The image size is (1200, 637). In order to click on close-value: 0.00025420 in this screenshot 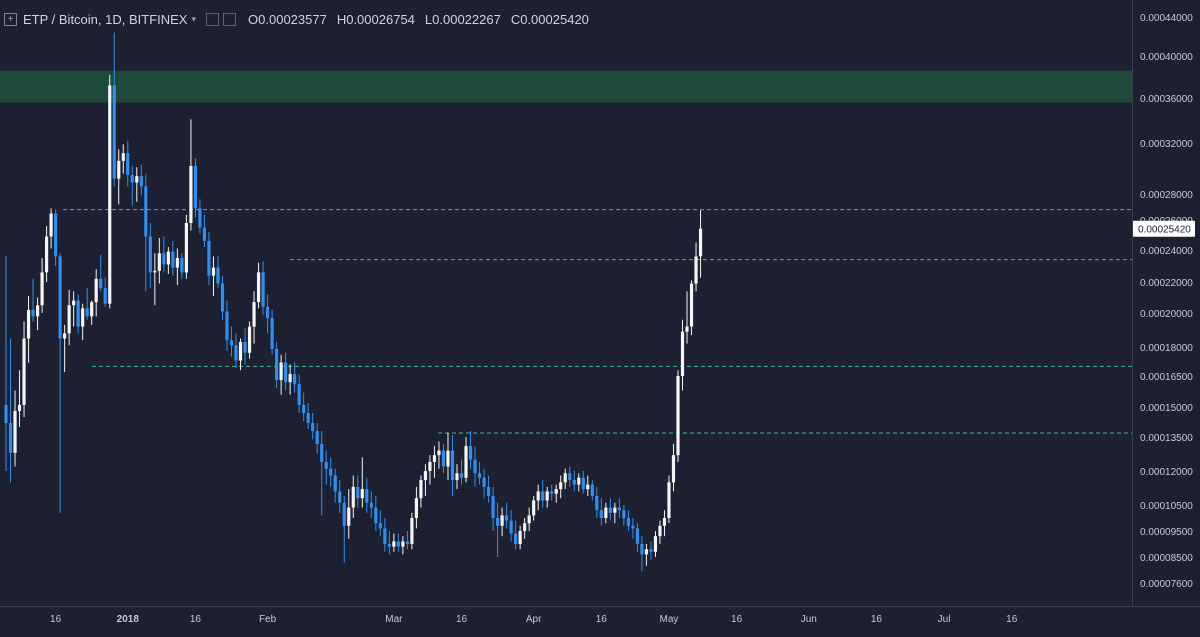, I will do `click(554, 19)`.